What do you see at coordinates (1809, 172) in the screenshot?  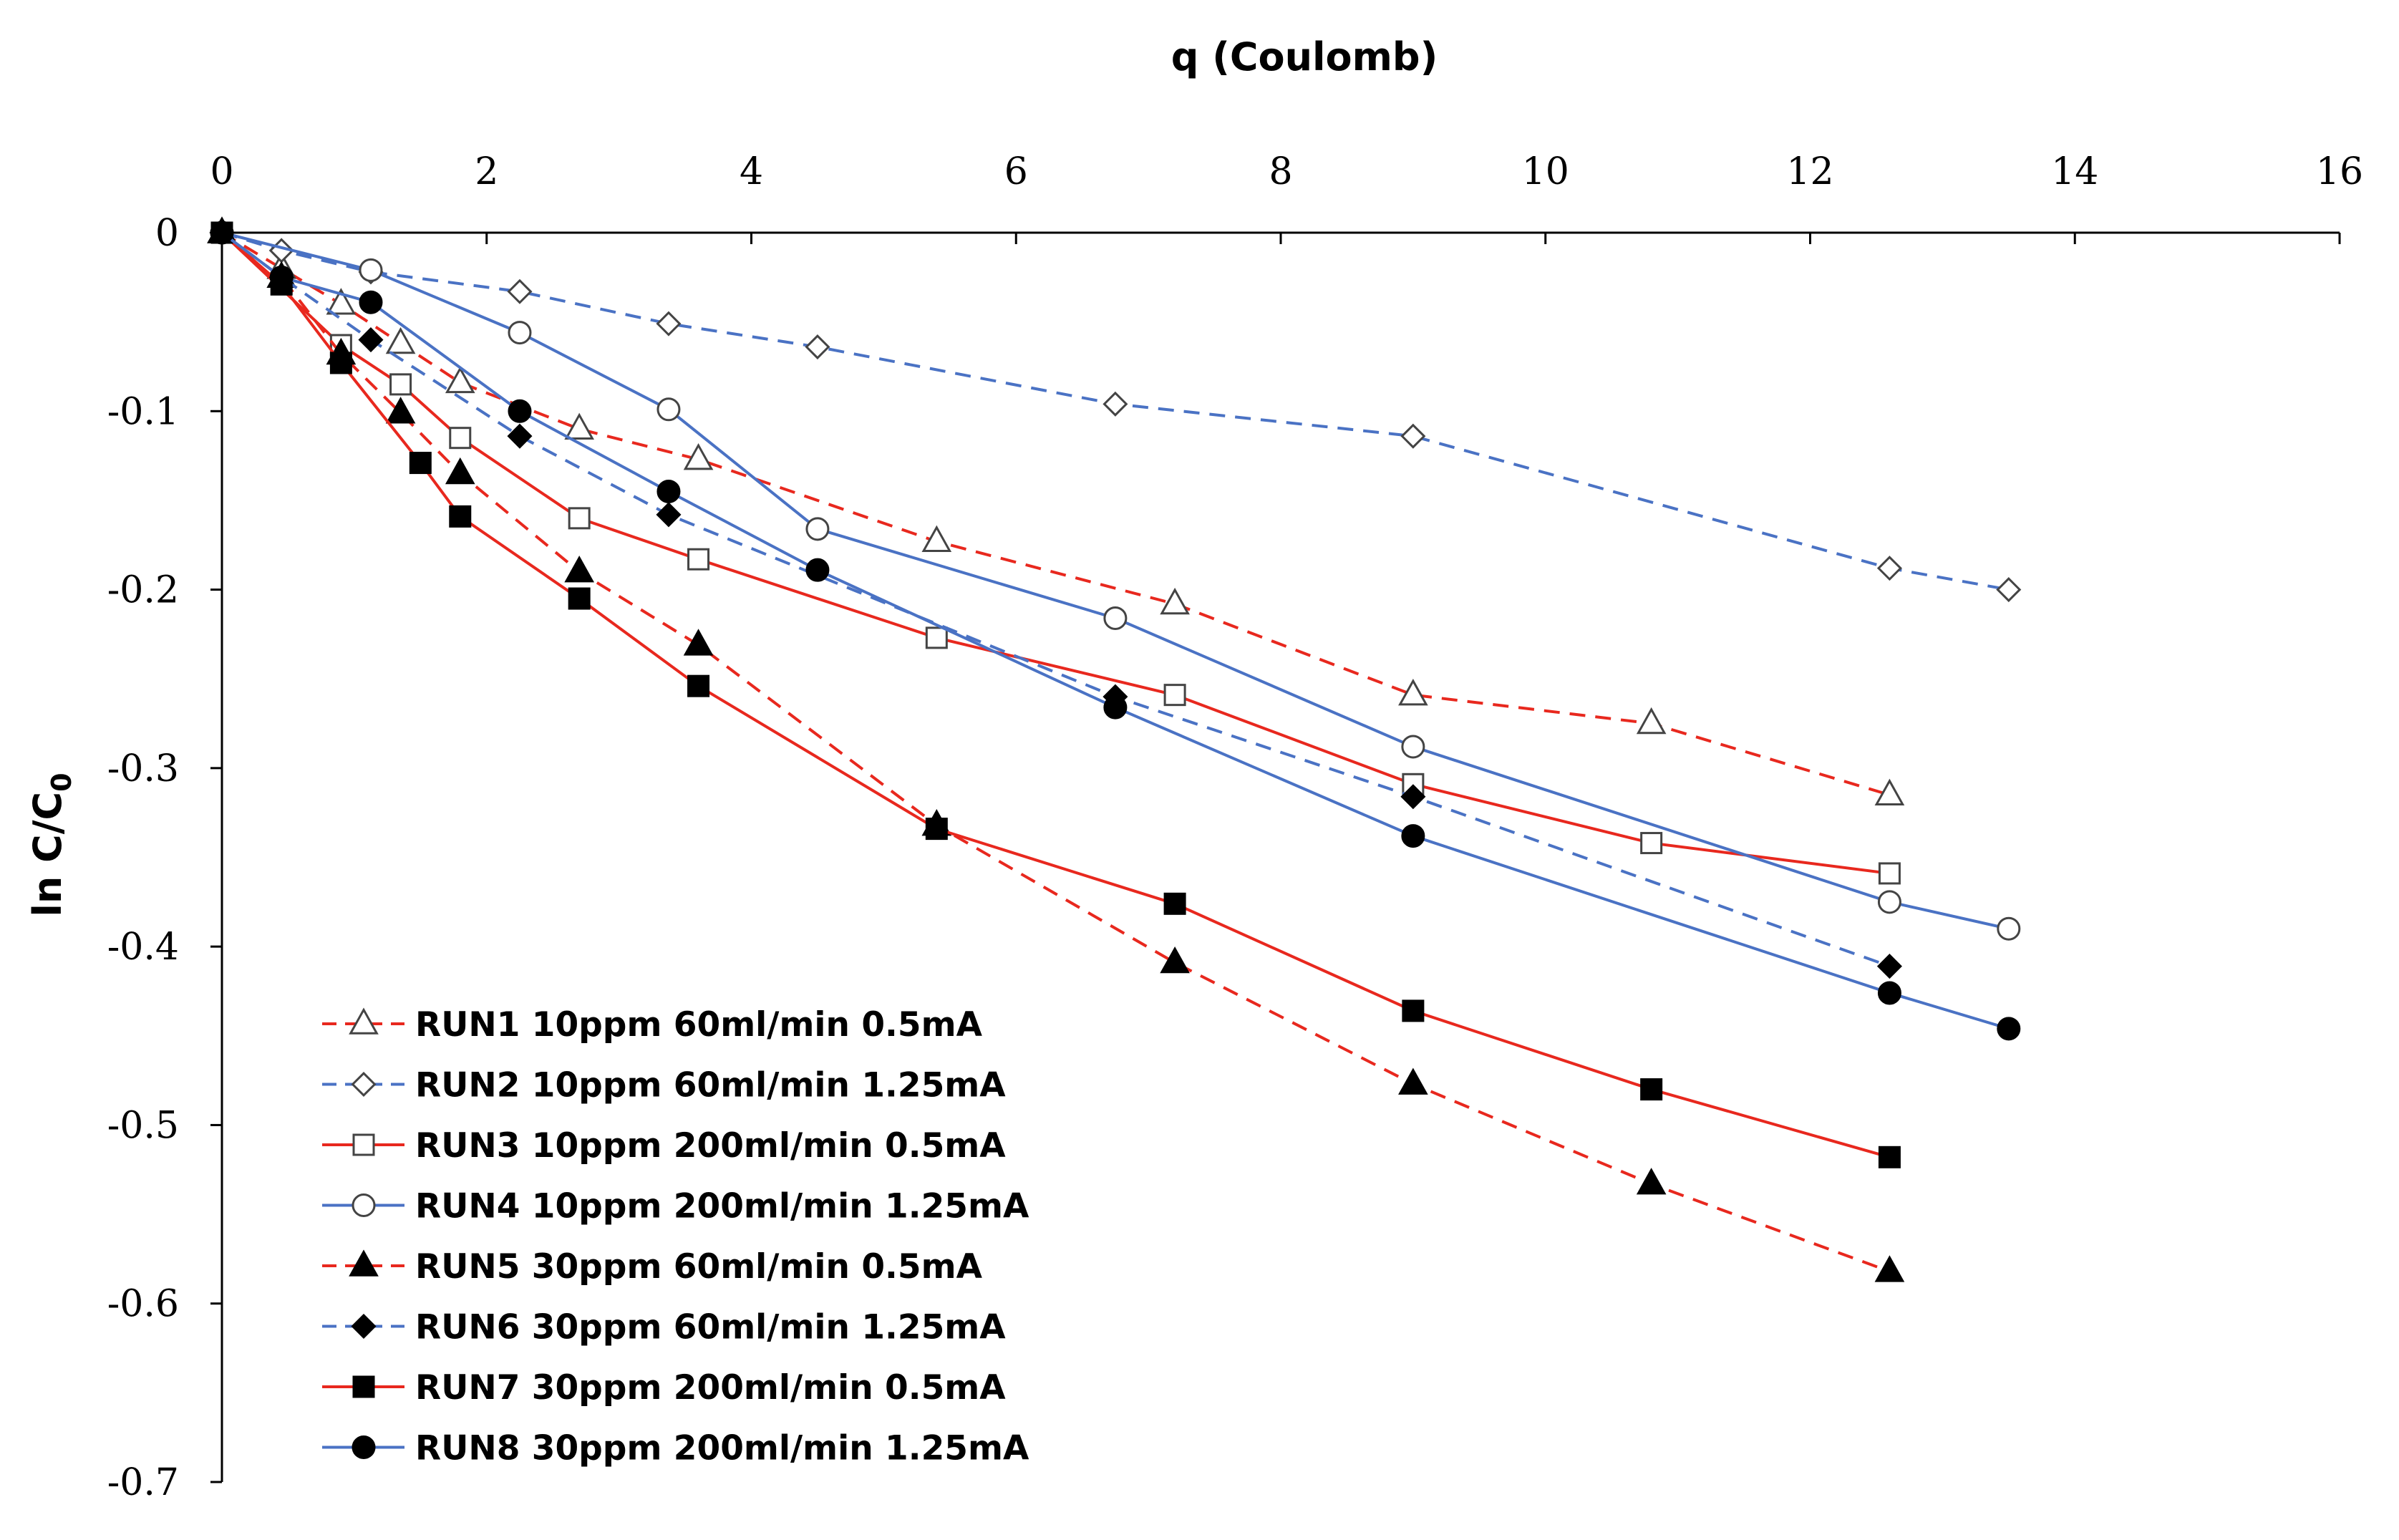 I see `x-tick-label: 12` at bounding box center [1809, 172].